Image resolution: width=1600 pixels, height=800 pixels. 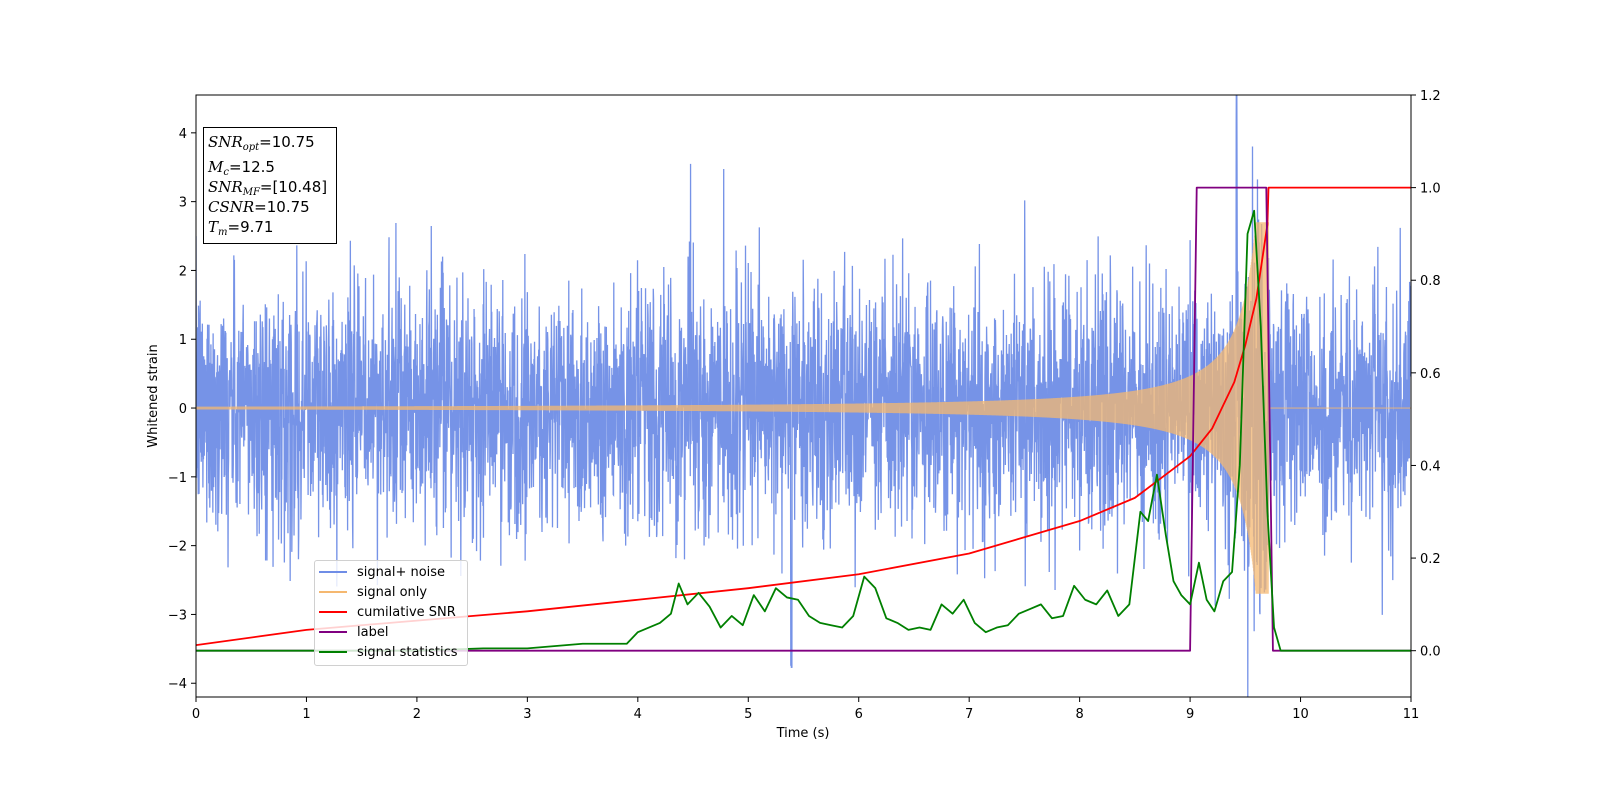 What do you see at coordinates (748, 714) in the screenshot?
I see `x-tick-label: 5` at bounding box center [748, 714].